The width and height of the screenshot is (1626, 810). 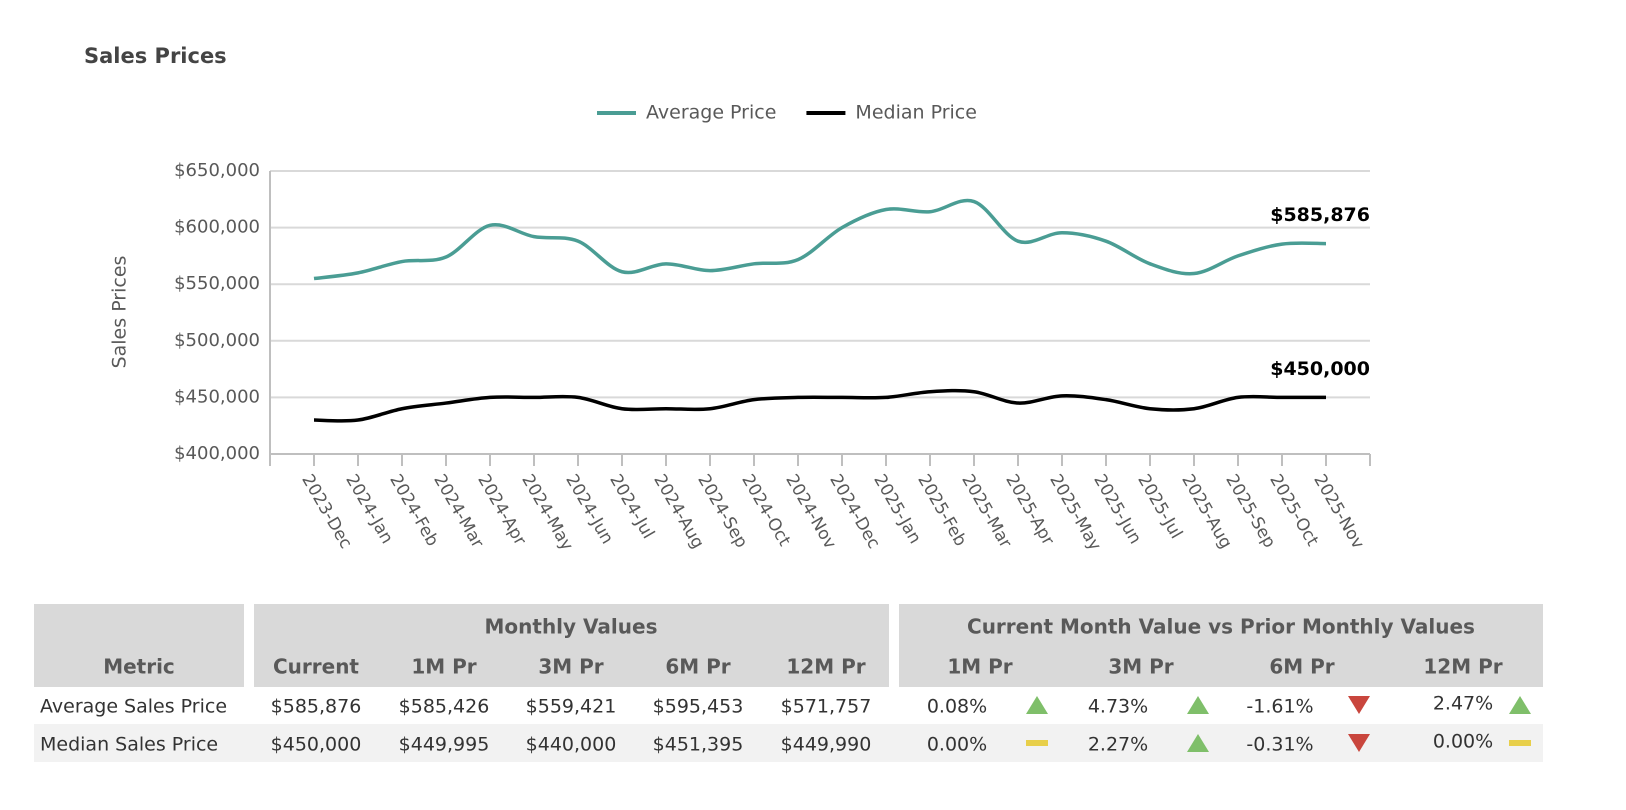 I want to click on cell: $585,426, so click(x=444, y=707).